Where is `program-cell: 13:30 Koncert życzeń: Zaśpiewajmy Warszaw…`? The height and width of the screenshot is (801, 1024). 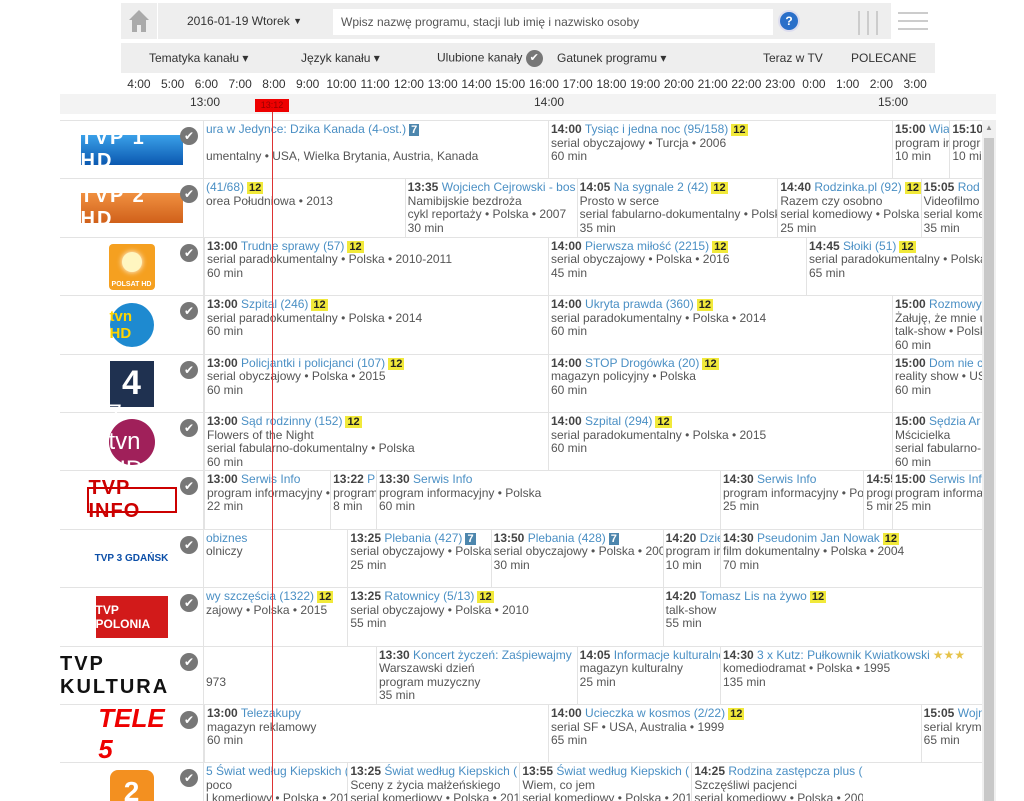
program-cell: 13:30 Koncert życzeń: Zaśpiewajmy Warszaw… is located at coordinates (476, 675).